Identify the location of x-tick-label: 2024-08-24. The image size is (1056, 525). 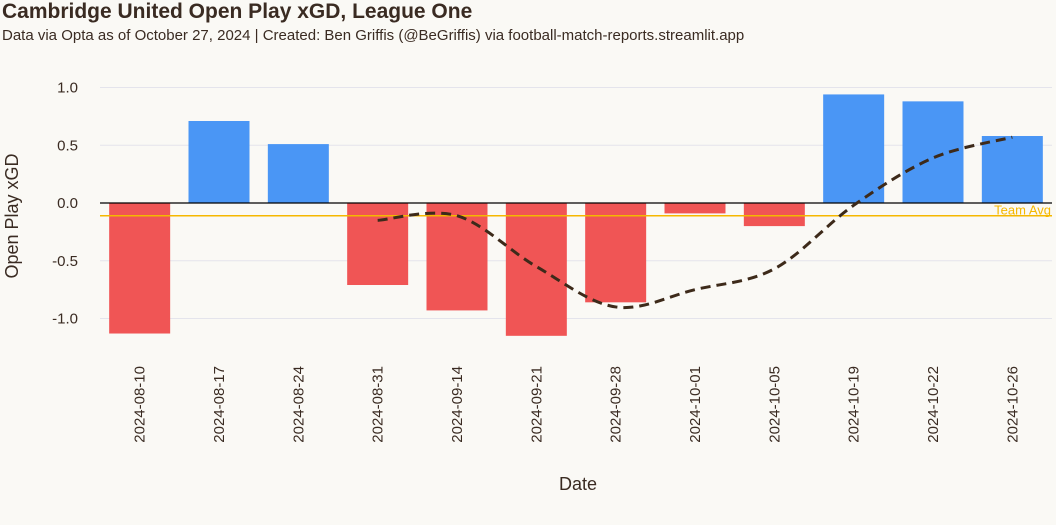
(298, 404).